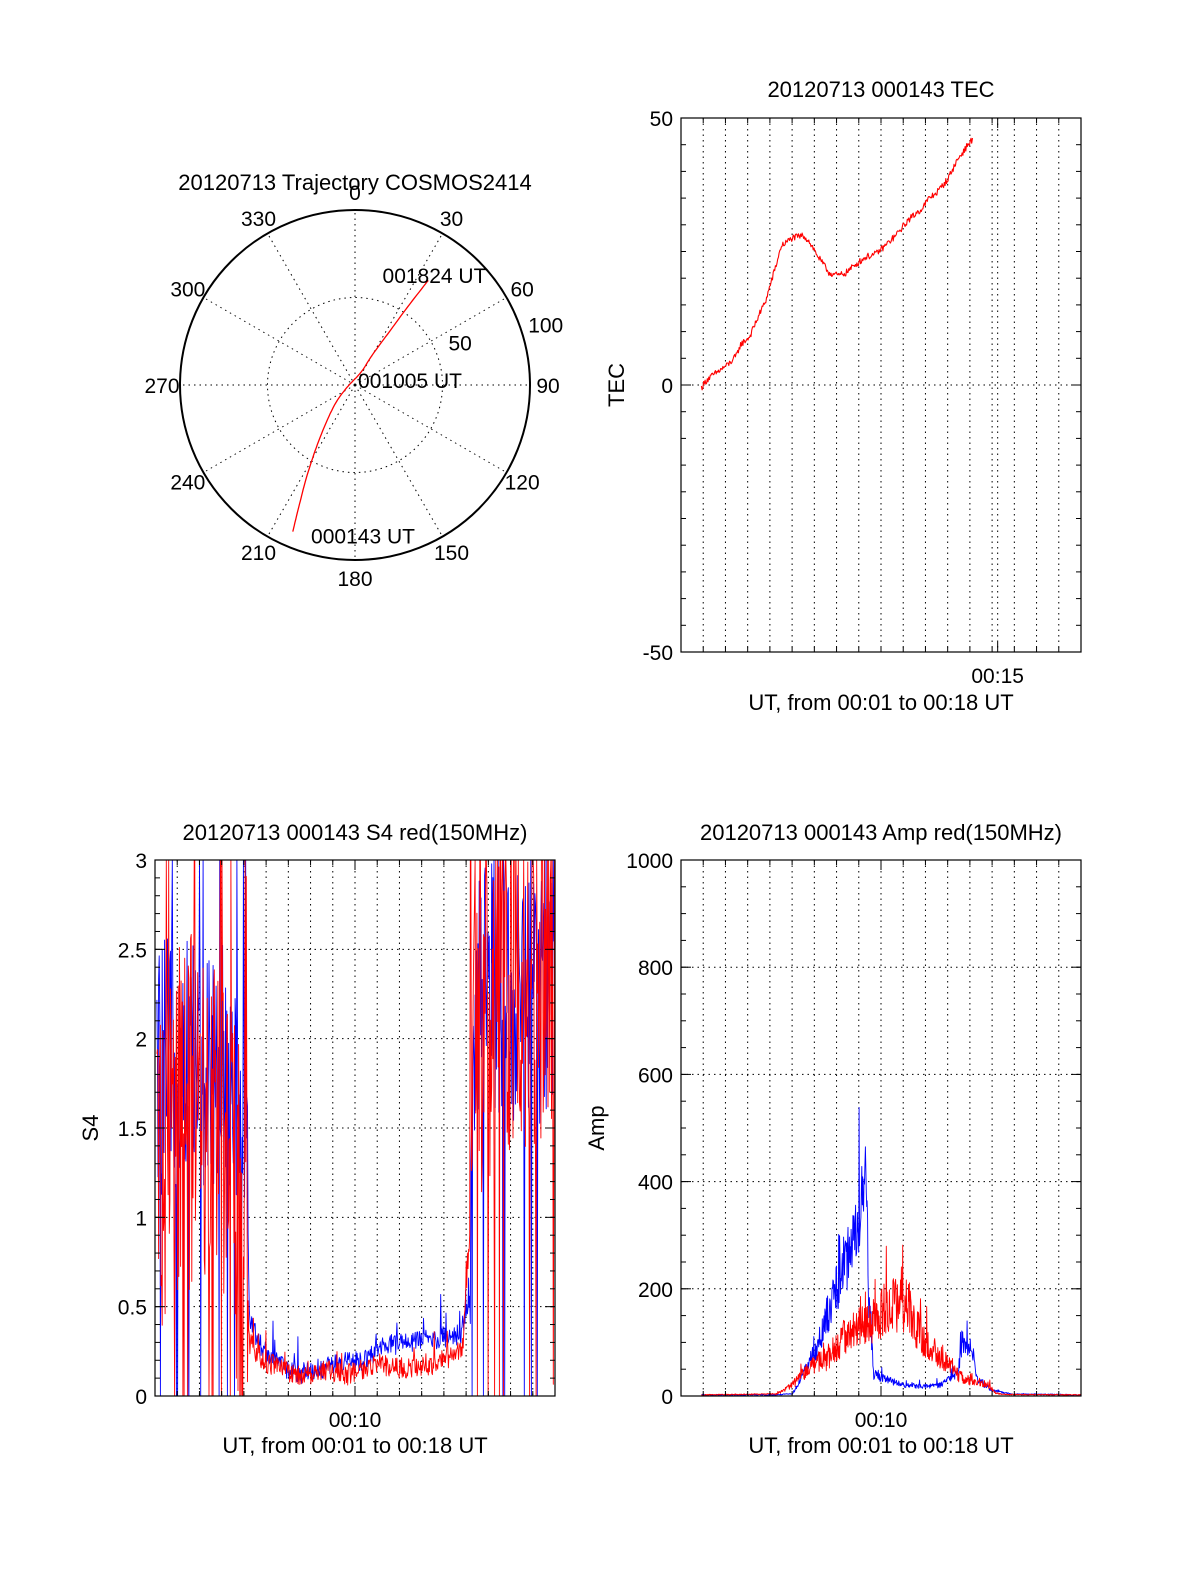 The image size is (1200, 1575). What do you see at coordinates (880, 1445) in the screenshot?
I see `amp-xlabel: UT, from 00:01 to 00:18 UT` at bounding box center [880, 1445].